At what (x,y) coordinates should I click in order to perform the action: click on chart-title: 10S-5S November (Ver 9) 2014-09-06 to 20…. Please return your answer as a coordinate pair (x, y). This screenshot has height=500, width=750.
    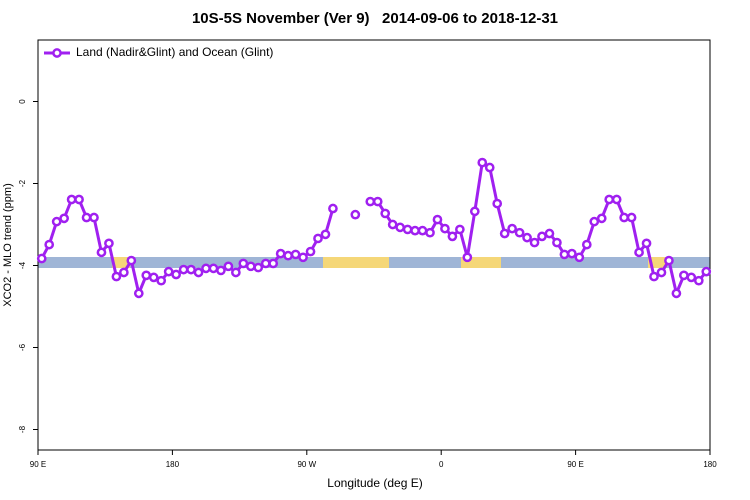
    Looking at the image, I should click on (375, 18).